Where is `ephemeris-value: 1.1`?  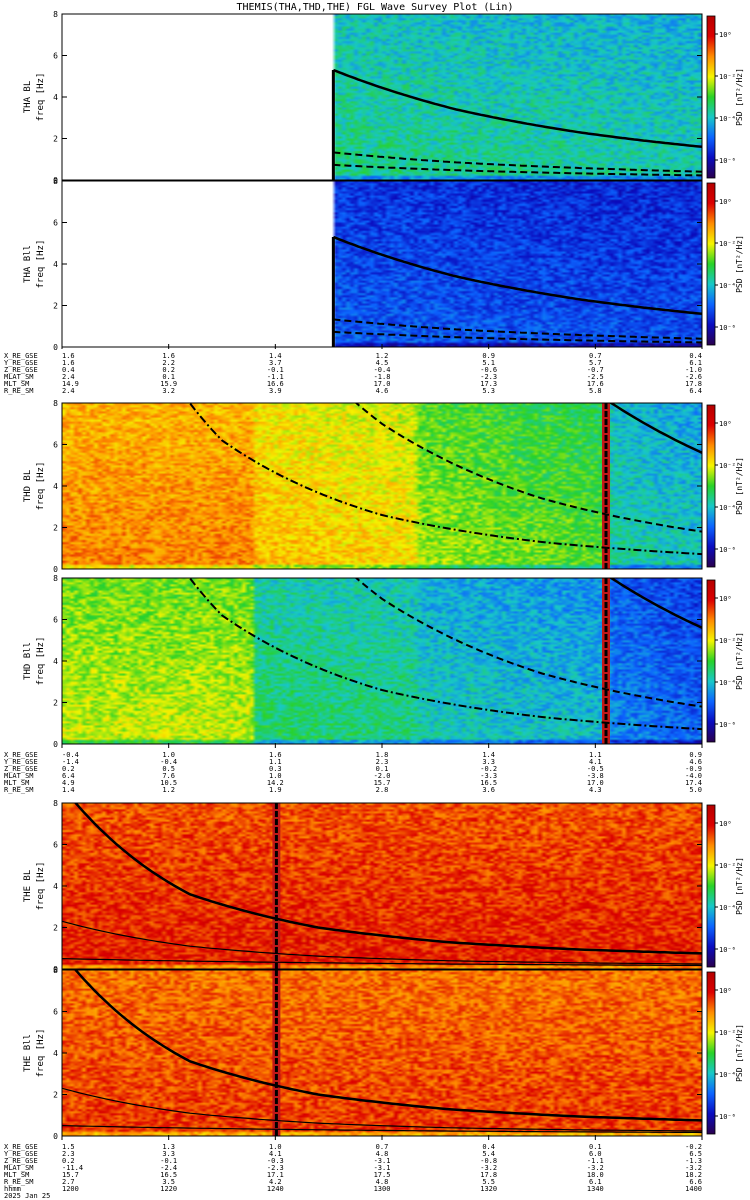
ephemeris-value: 1.1 is located at coordinates (595, 755).